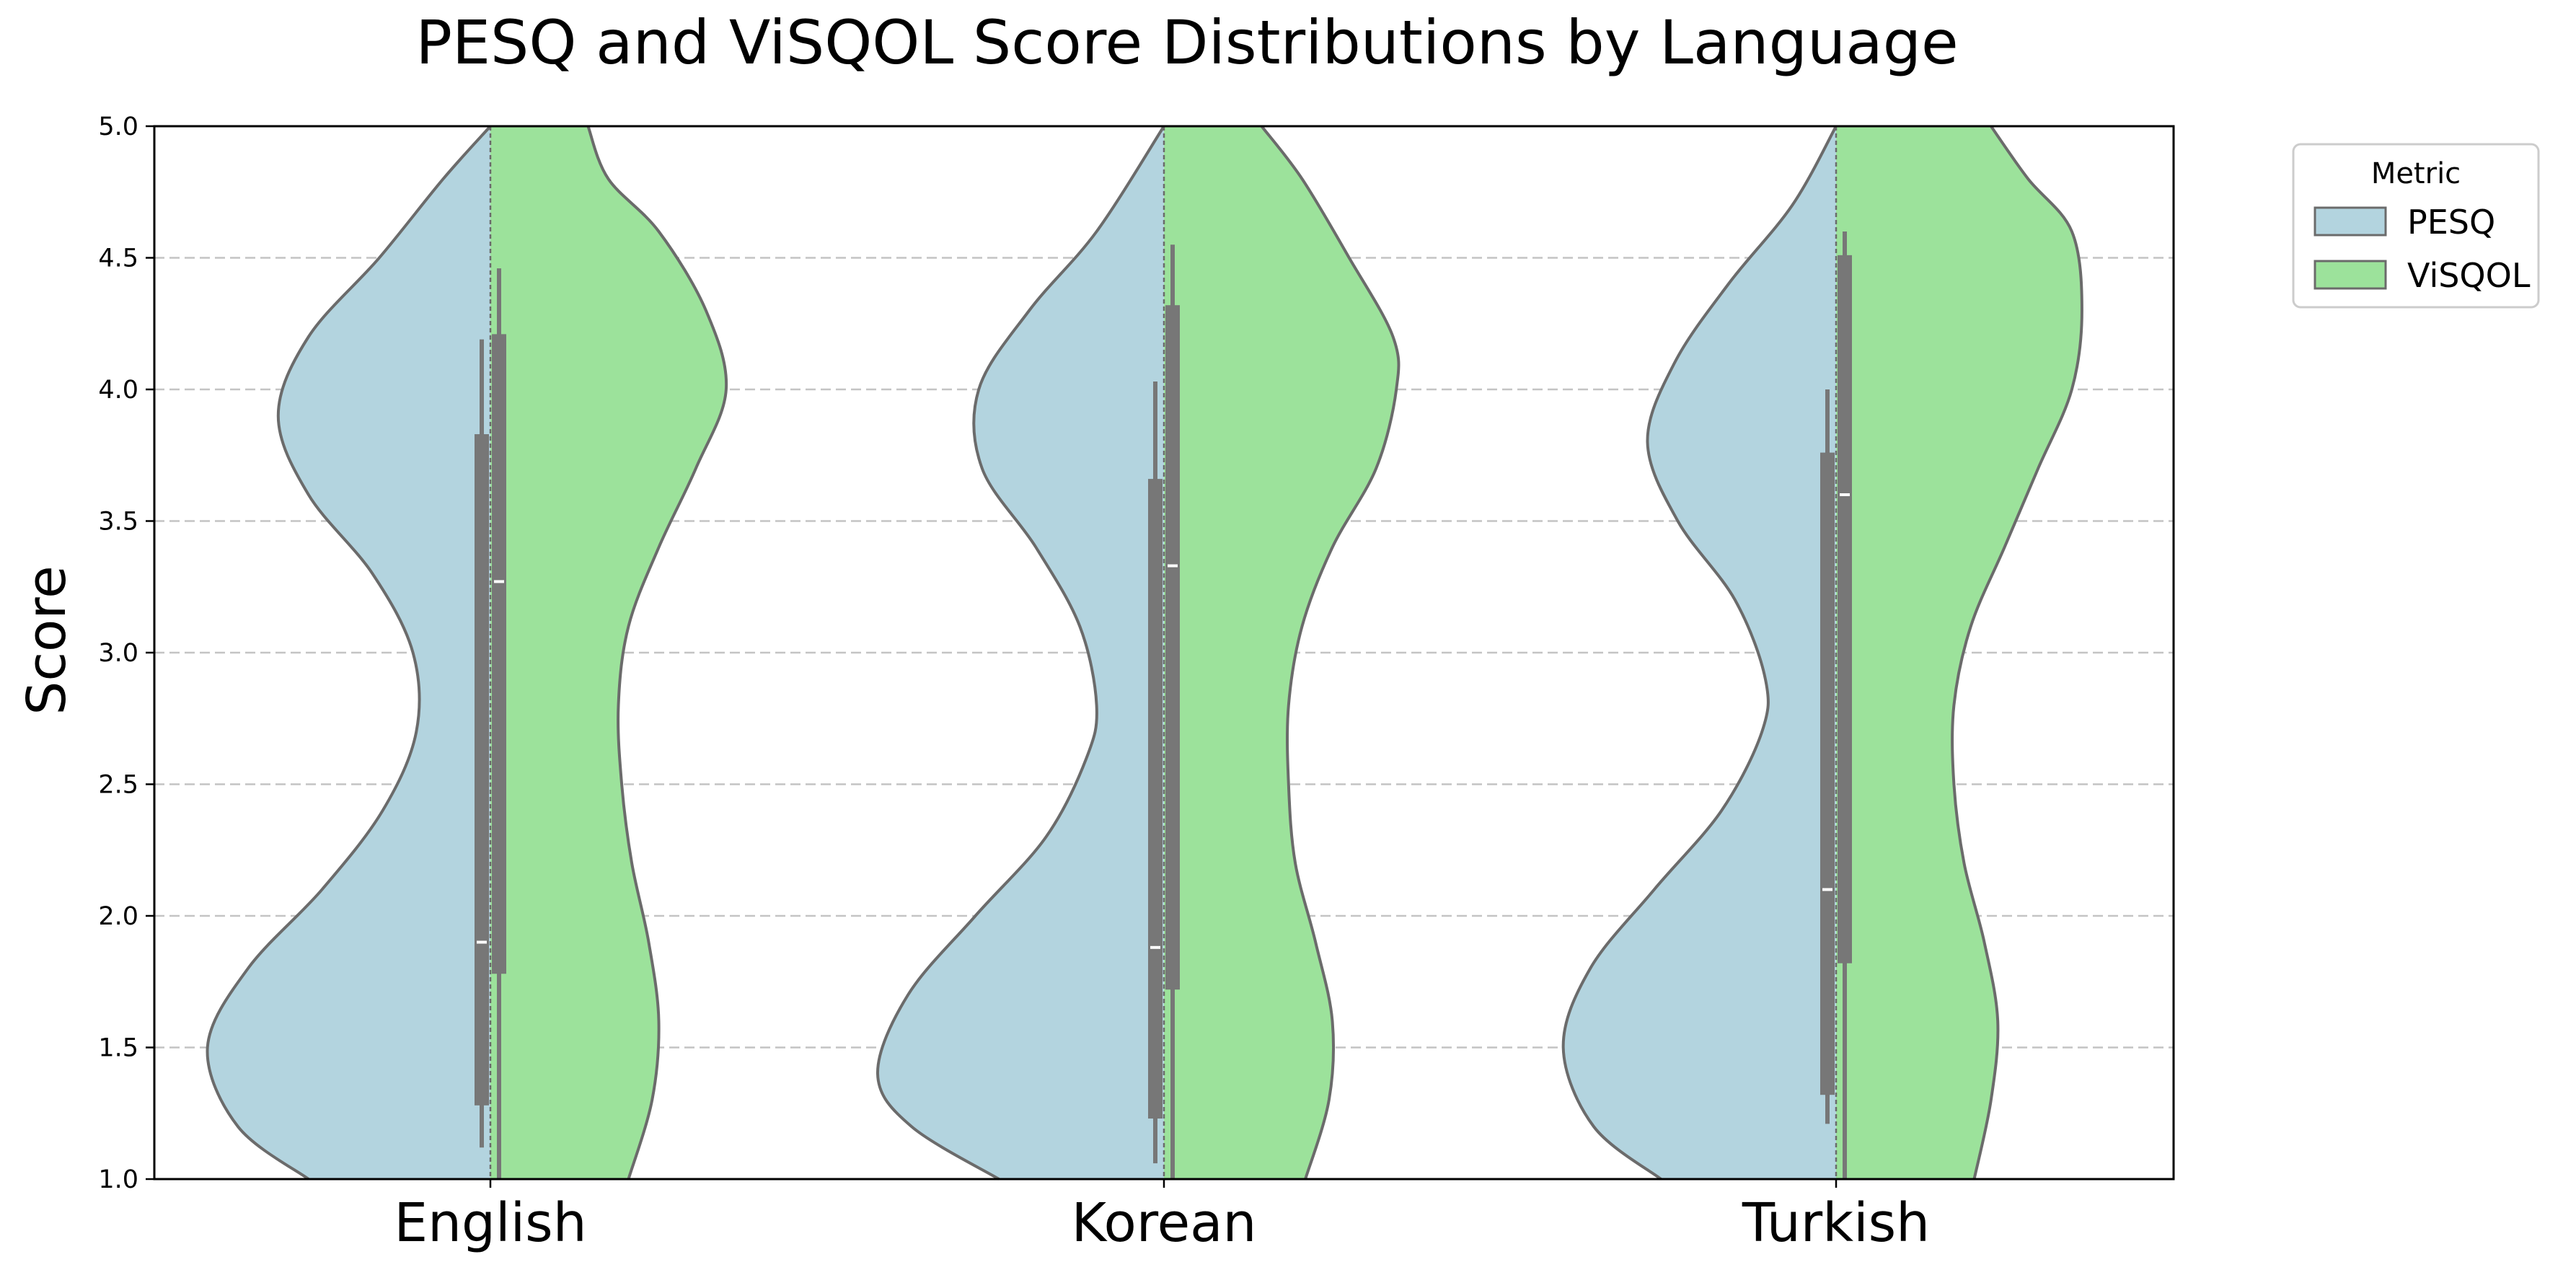 This screenshot has width=2576, height=1275. What do you see at coordinates (118, 653) in the screenshot?
I see `y-tick-label: 3.0` at bounding box center [118, 653].